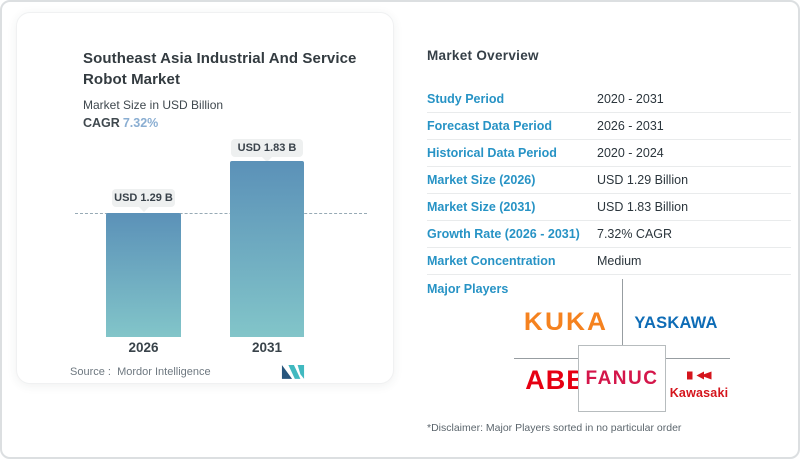  I want to click on table-row-market-concentration: Market Concentration Medium, so click(609, 261).